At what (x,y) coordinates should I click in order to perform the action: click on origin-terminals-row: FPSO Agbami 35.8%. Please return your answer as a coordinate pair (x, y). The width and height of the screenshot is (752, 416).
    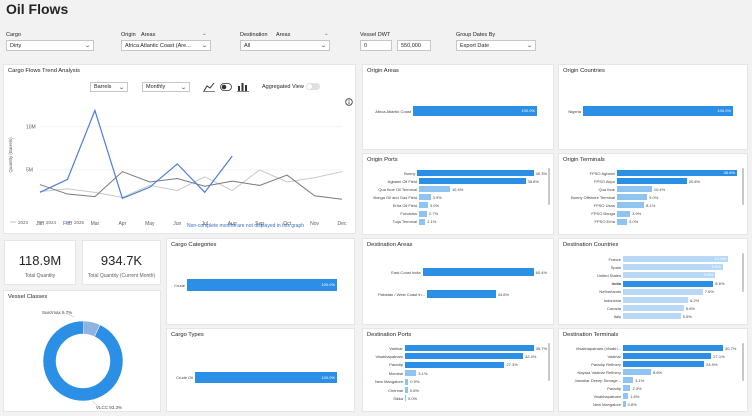
    Looking at the image, I should click on (652, 173).